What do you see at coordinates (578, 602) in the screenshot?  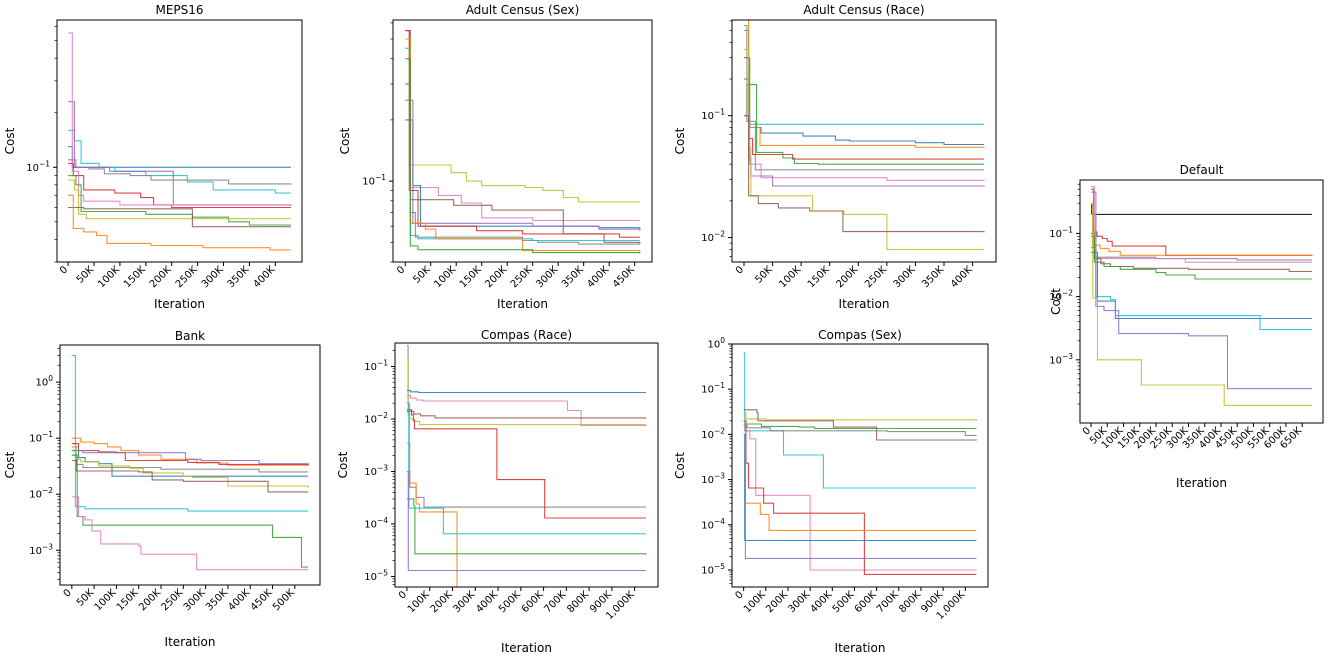 I see `x-tick-label: 800K` at bounding box center [578, 602].